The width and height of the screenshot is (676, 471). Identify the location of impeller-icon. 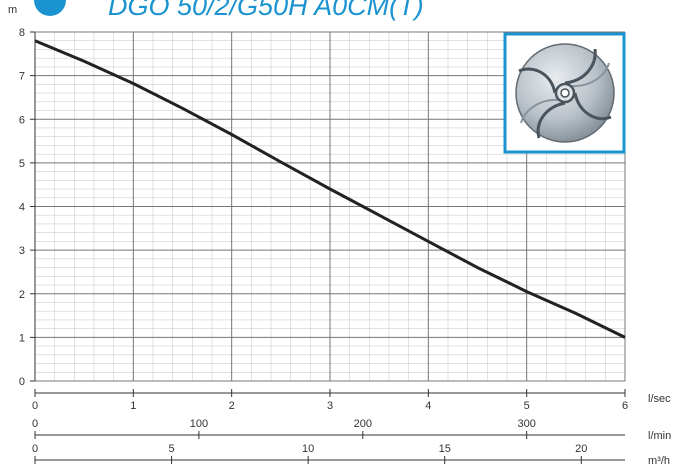
(565, 93).